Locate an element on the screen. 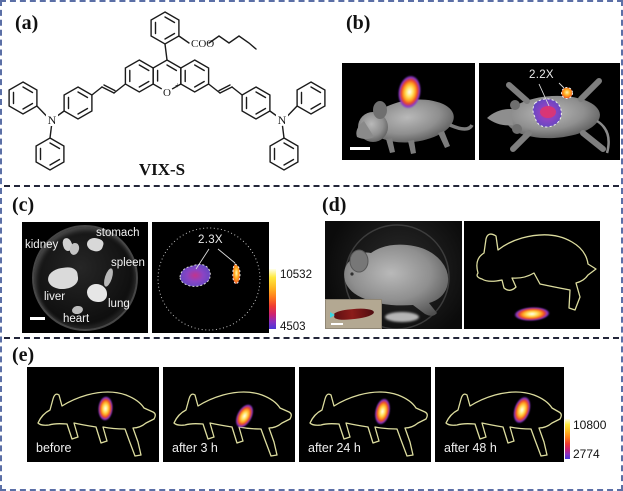 The height and width of the screenshot is (491, 623). organ-label-kidney: kidney is located at coordinates (42, 245).